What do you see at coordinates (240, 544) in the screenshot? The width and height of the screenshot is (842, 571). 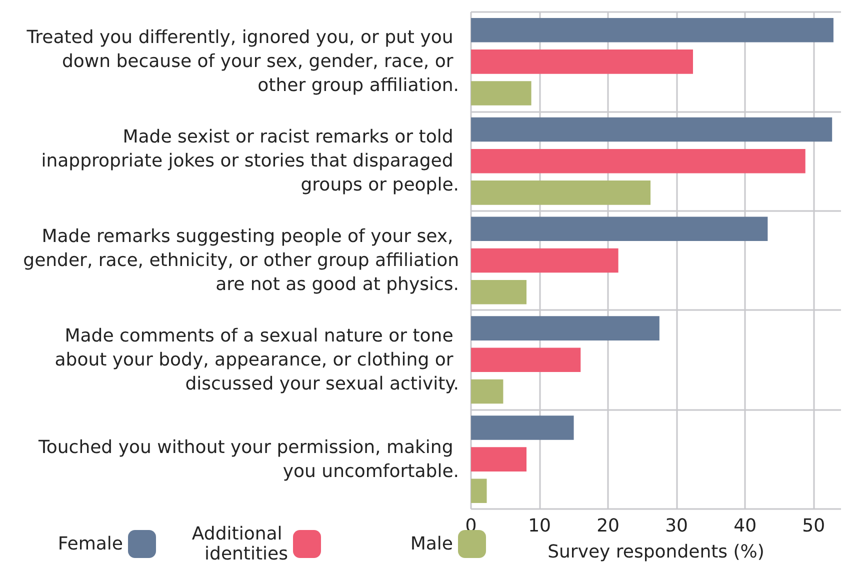 I see `legend-label: Additional identities` at bounding box center [240, 544].